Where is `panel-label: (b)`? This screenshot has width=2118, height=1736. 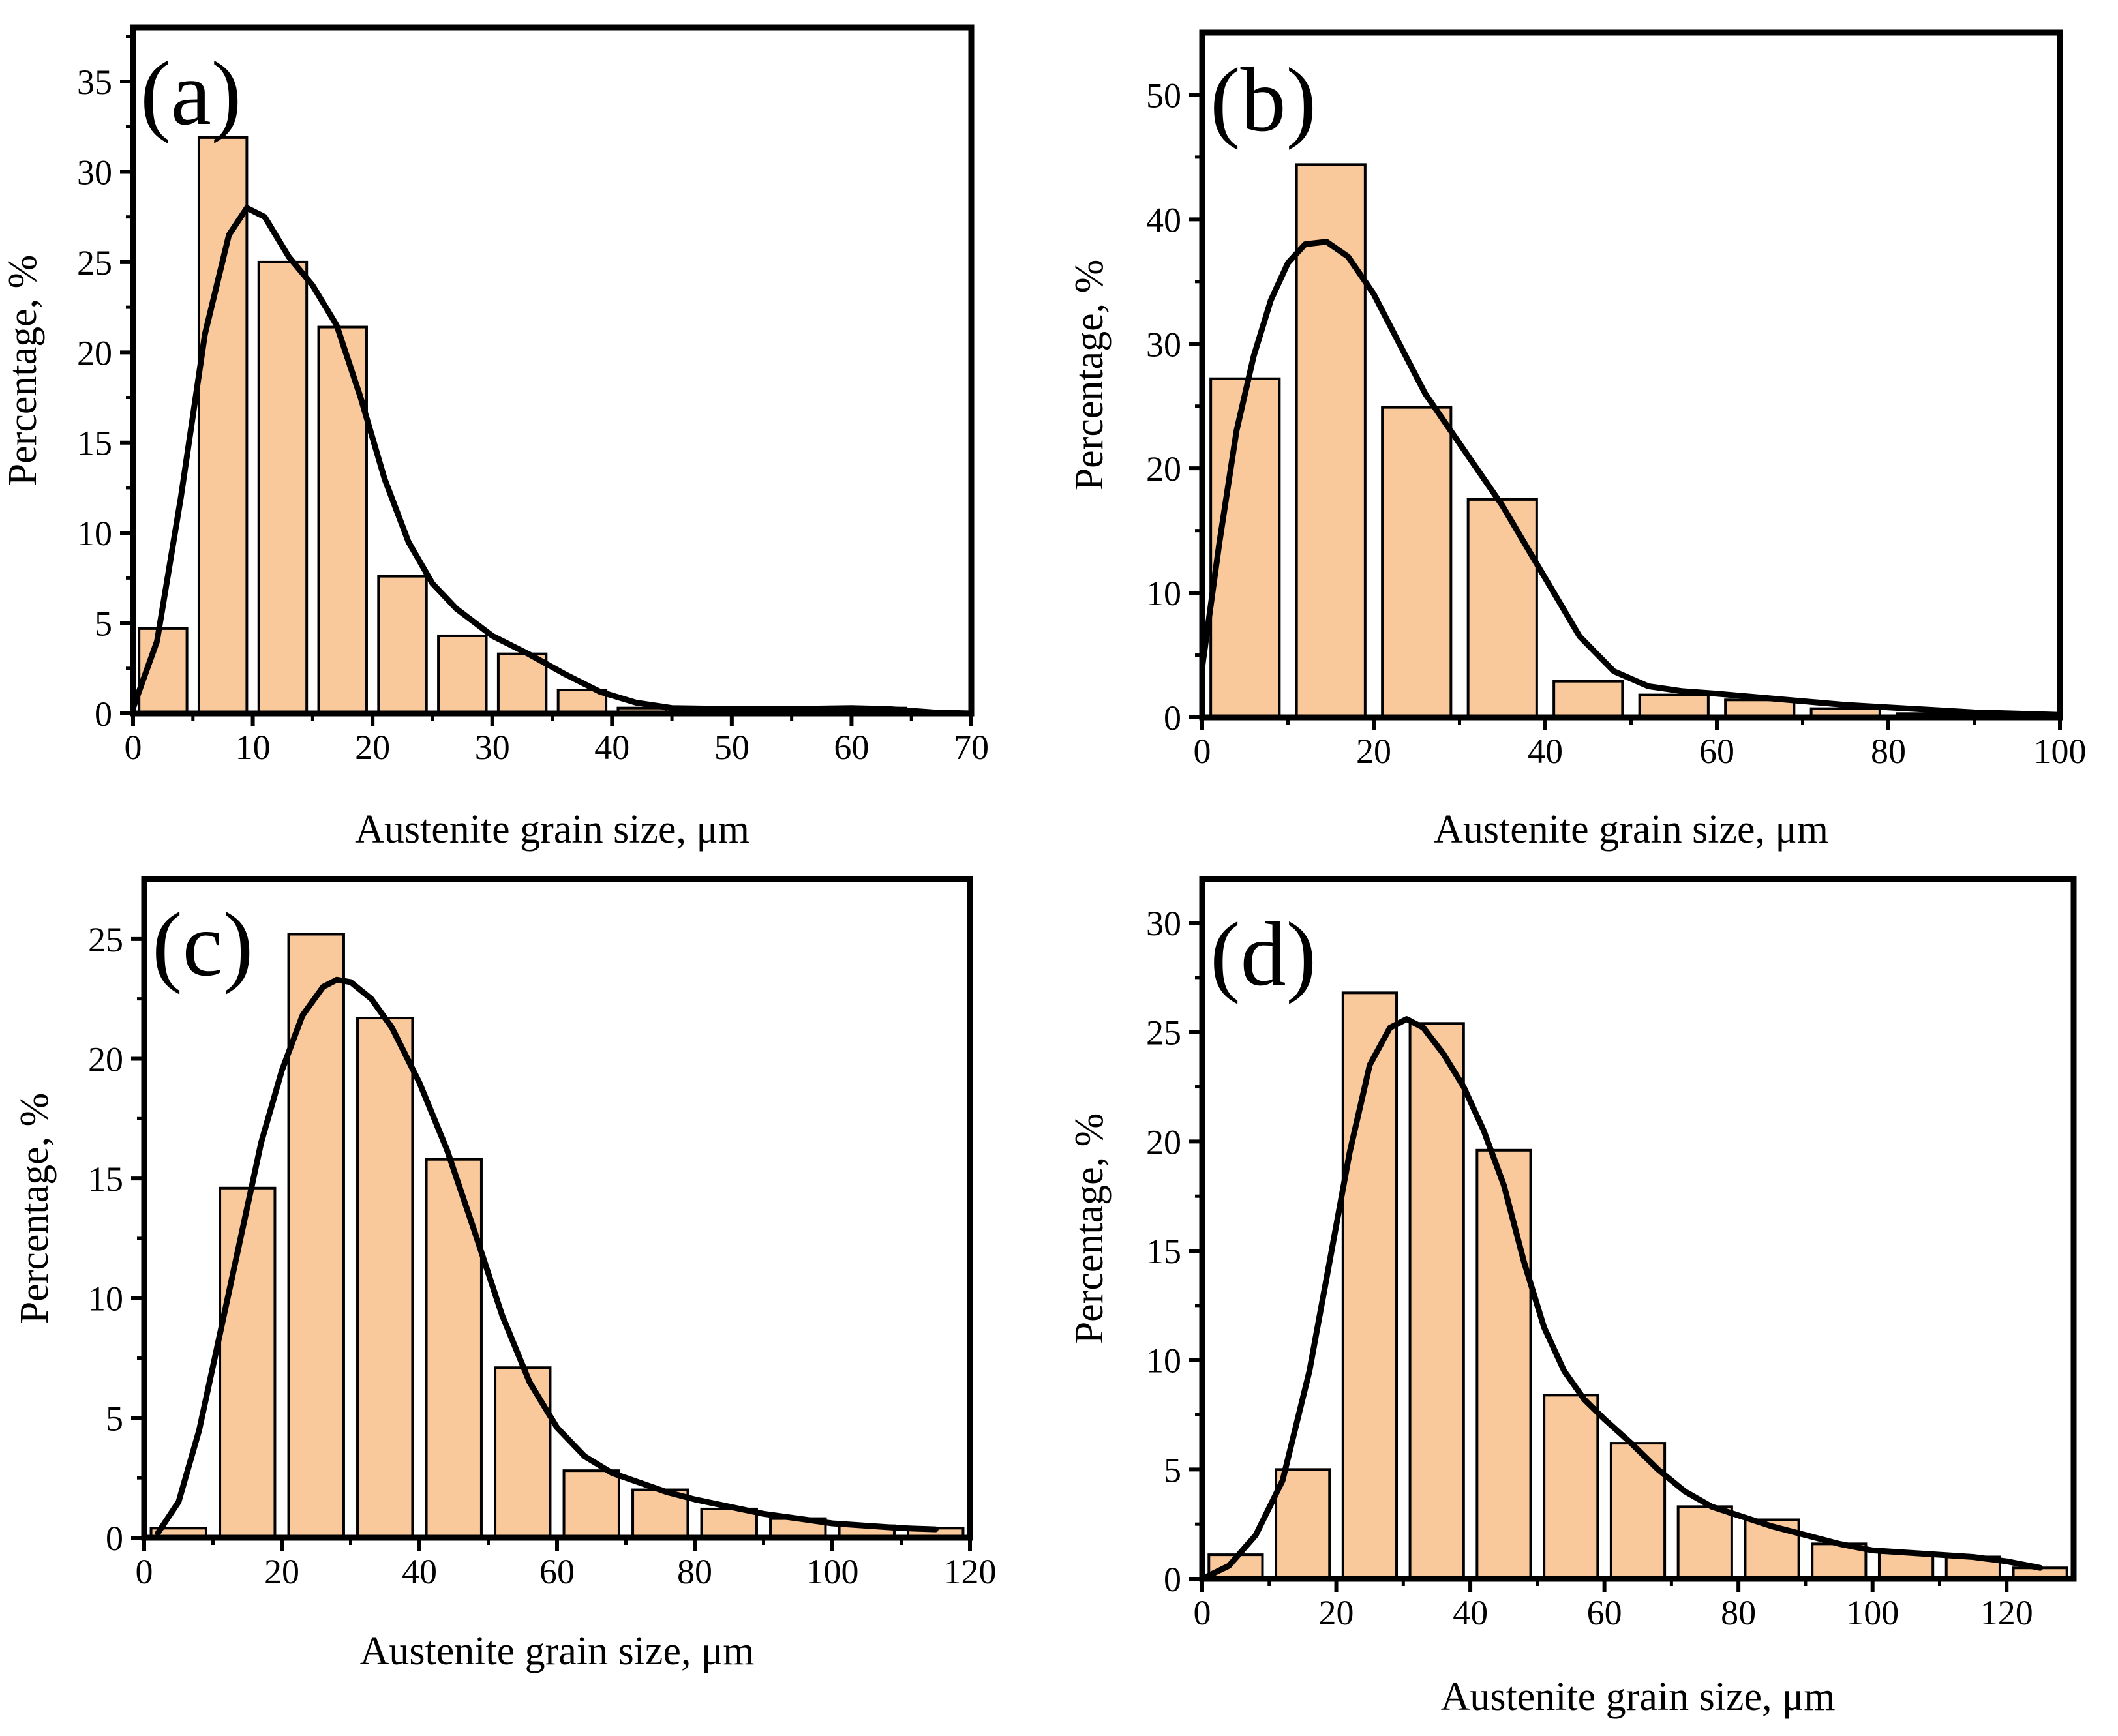 panel-label: (b) is located at coordinates (1263, 100).